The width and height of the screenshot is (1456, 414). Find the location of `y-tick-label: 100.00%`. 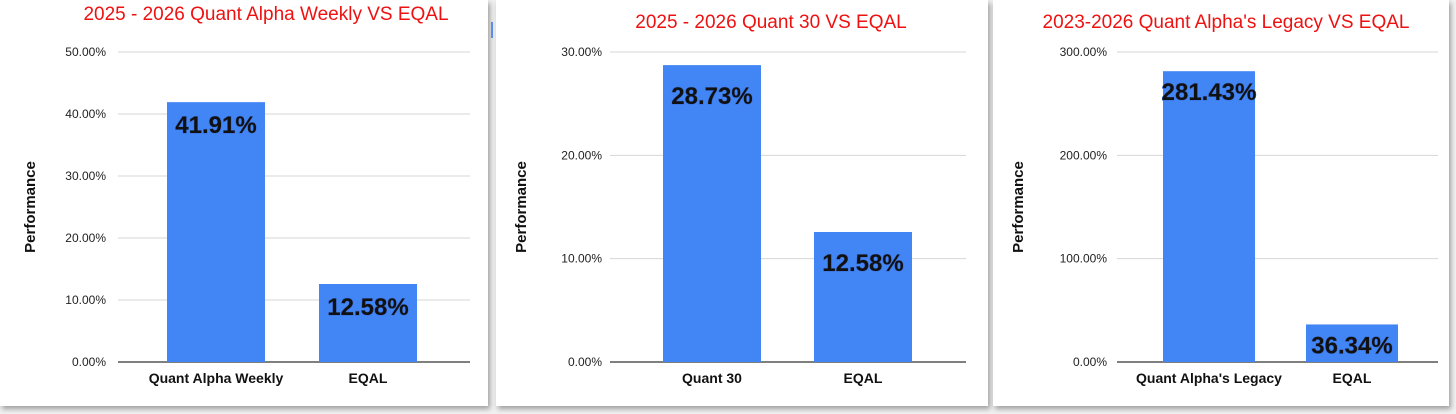

y-tick-label: 100.00% is located at coordinates (1084, 259).